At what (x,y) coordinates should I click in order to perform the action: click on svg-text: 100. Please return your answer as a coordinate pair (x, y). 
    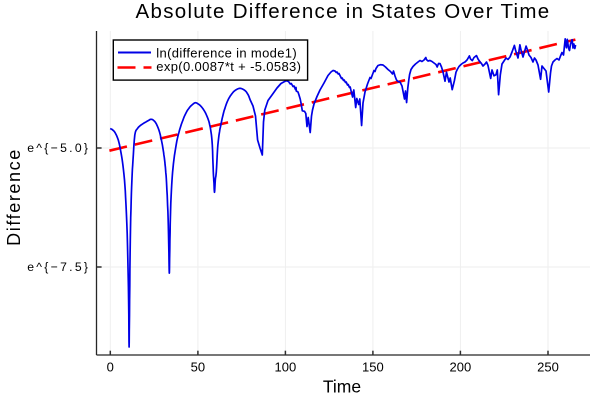
    Looking at the image, I should click on (286, 367).